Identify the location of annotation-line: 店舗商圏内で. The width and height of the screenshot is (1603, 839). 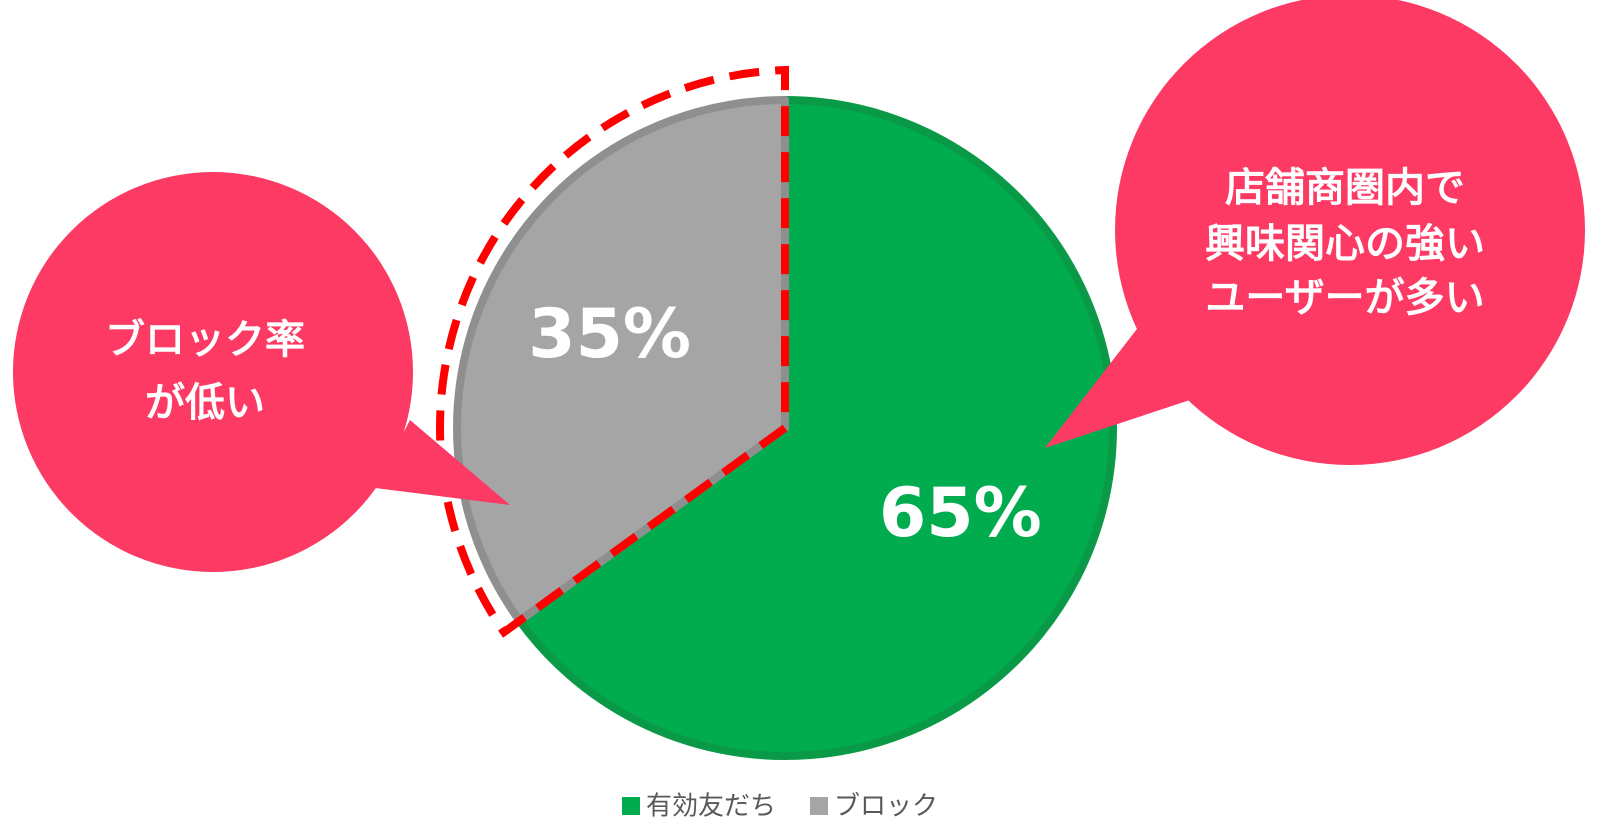
(1345, 188).